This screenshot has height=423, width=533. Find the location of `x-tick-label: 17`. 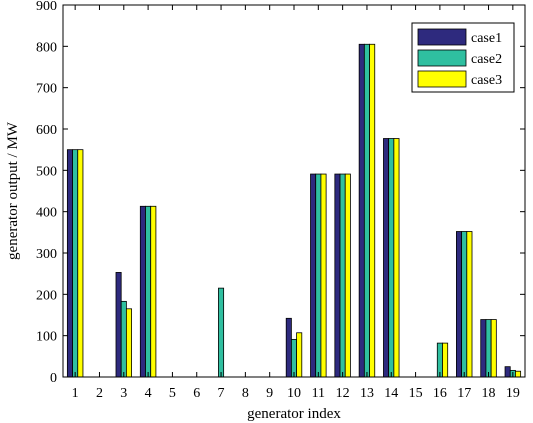

x-tick-label: 17 is located at coordinates (464, 393).